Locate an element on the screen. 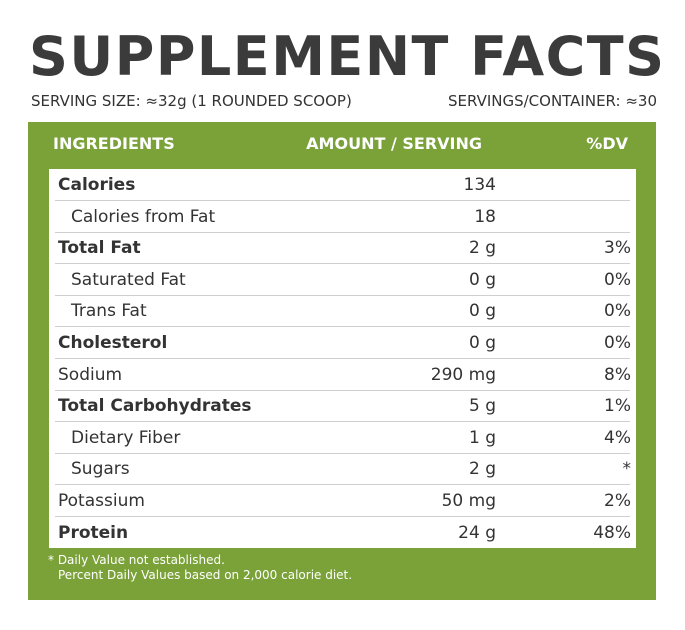  page-title: SUPPLEMENT FACTS is located at coordinates (347, 56).